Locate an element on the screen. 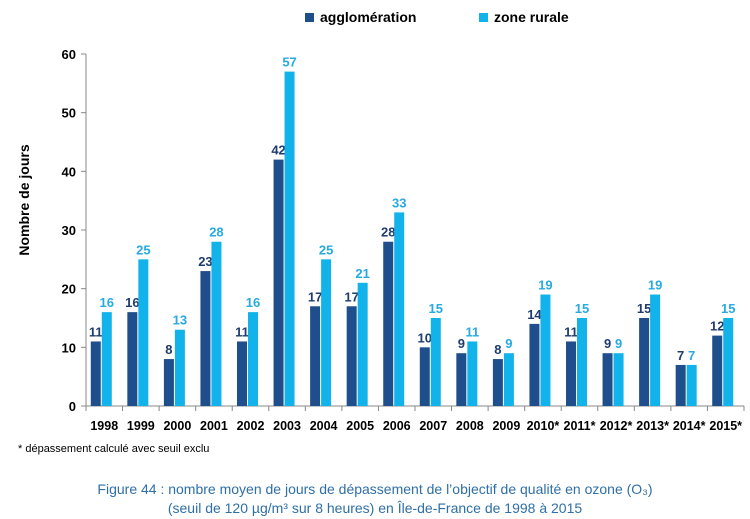 Image resolution: width=750 pixels, height=519 pixels. y-tick-label: 20 is located at coordinates (69, 289).